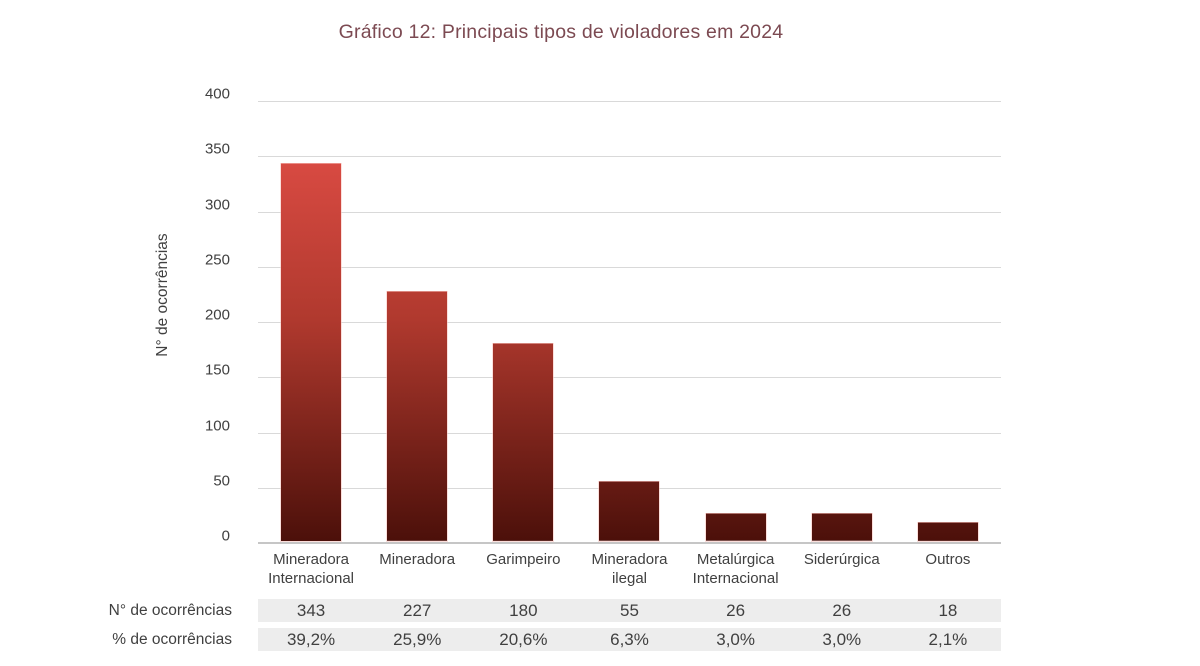 The image size is (1200, 666). What do you see at coordinates (417, 559) in the screenshot?
I see `category-label: Mineradora` at bounding box center [417, 559].